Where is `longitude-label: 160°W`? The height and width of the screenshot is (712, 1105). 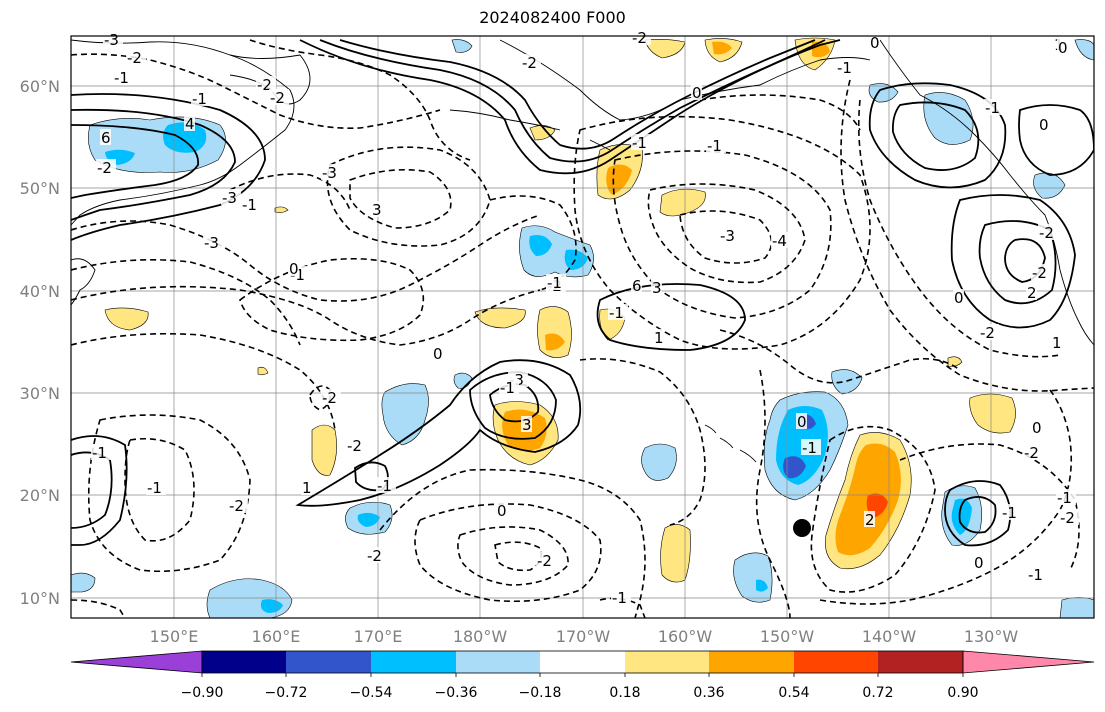
longitude-label: 160°W is located at coordinates (685, 636).